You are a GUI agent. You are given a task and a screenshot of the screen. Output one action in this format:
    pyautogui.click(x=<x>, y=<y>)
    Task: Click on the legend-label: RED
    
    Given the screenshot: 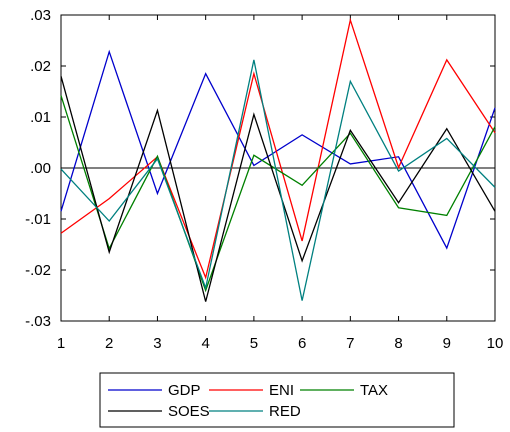 What is the action you would take?
    pyautogui.click(x=285, y=411)
    